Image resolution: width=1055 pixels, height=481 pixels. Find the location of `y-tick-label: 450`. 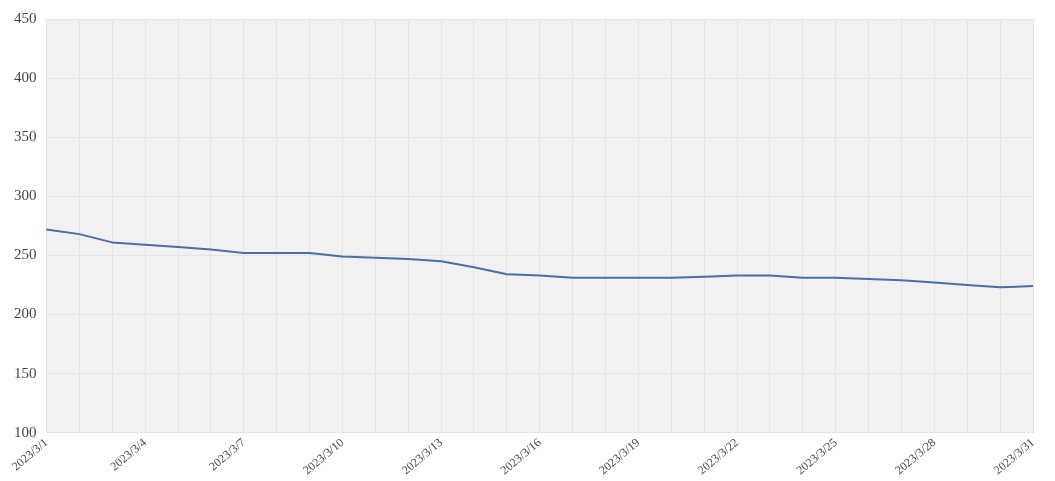

y-tick-label: 450 is located at coordinates (25, 17).